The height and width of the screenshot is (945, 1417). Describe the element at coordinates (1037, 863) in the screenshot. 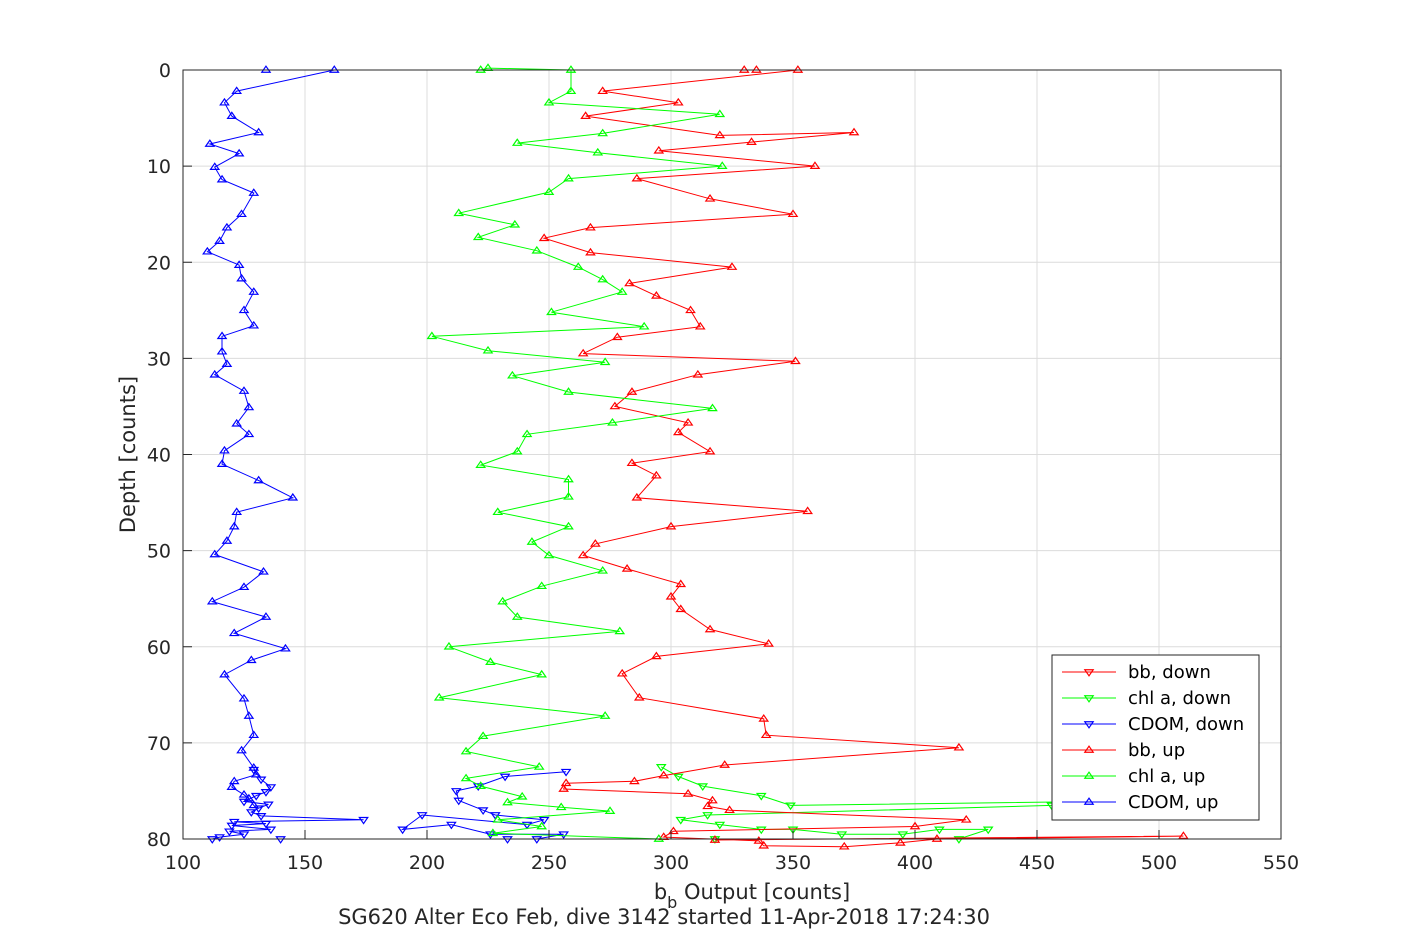

I see `x-tick-label: 450` at that location.